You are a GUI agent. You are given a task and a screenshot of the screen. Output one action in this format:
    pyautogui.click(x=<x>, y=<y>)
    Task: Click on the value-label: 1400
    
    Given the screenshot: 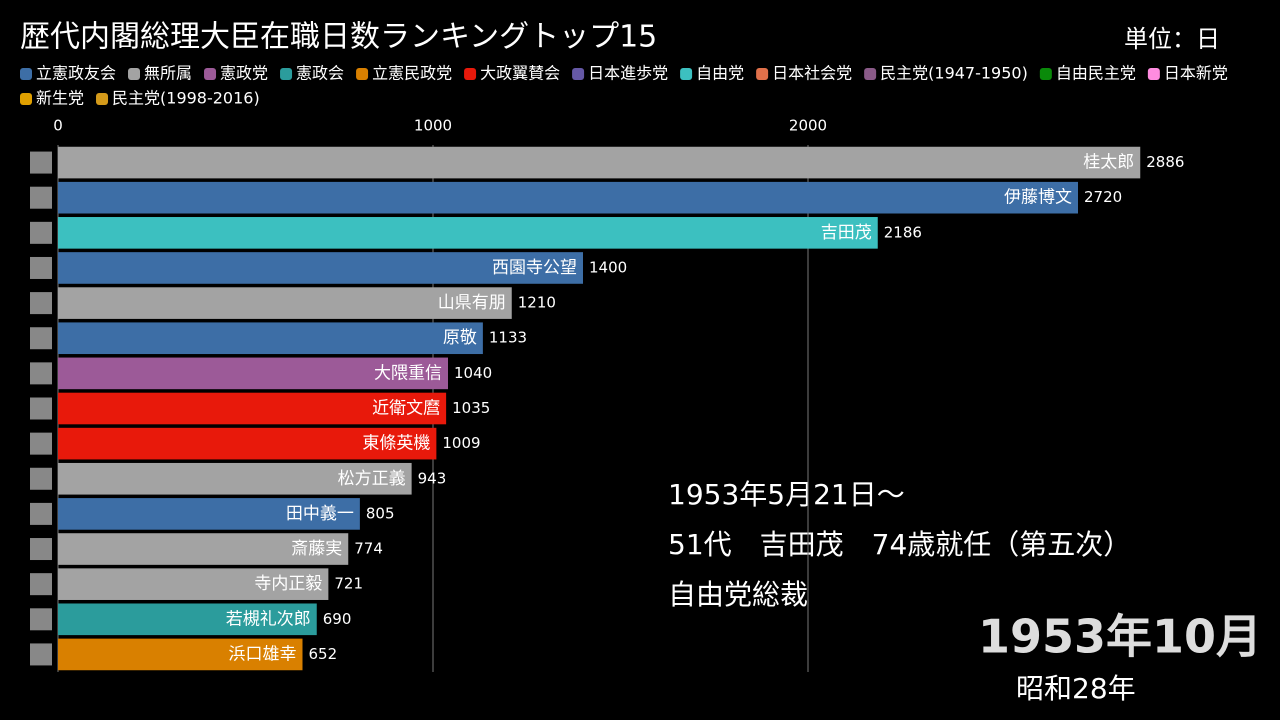 What is the action you would take?
    pyautogui.click(x=608, y=267)
    